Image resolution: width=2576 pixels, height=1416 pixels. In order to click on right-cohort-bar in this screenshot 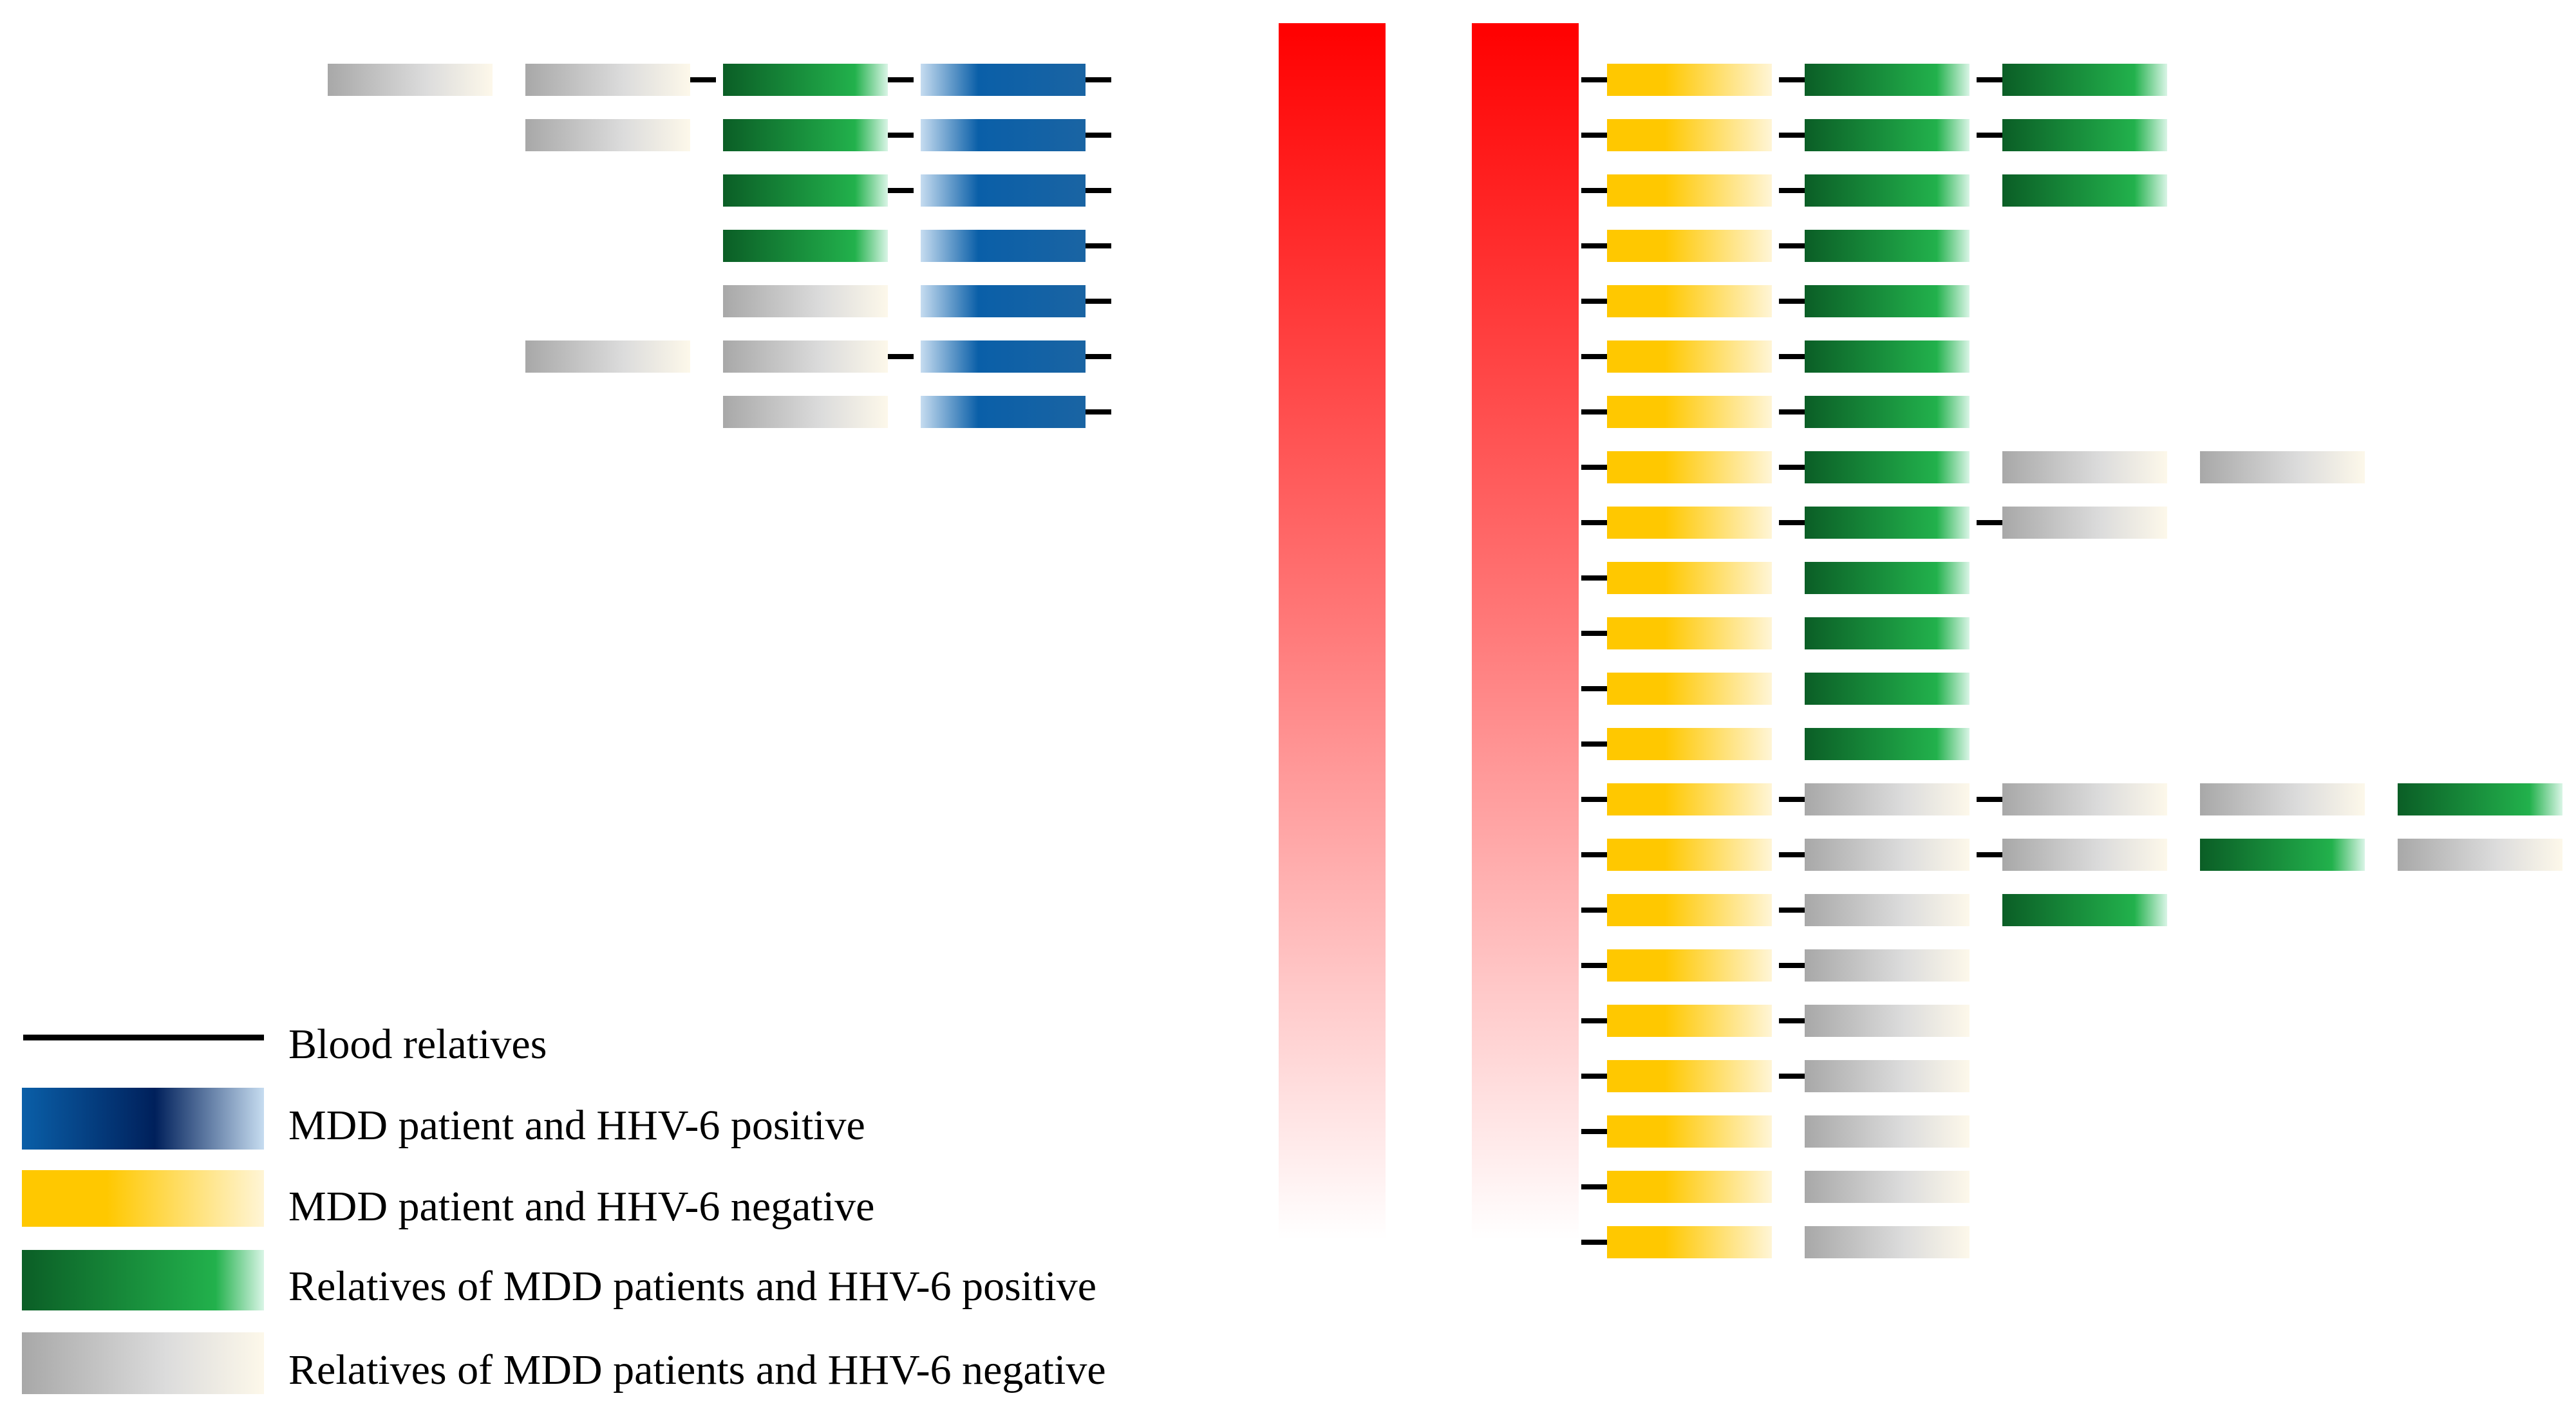, I will do `click(1525, 632)`.